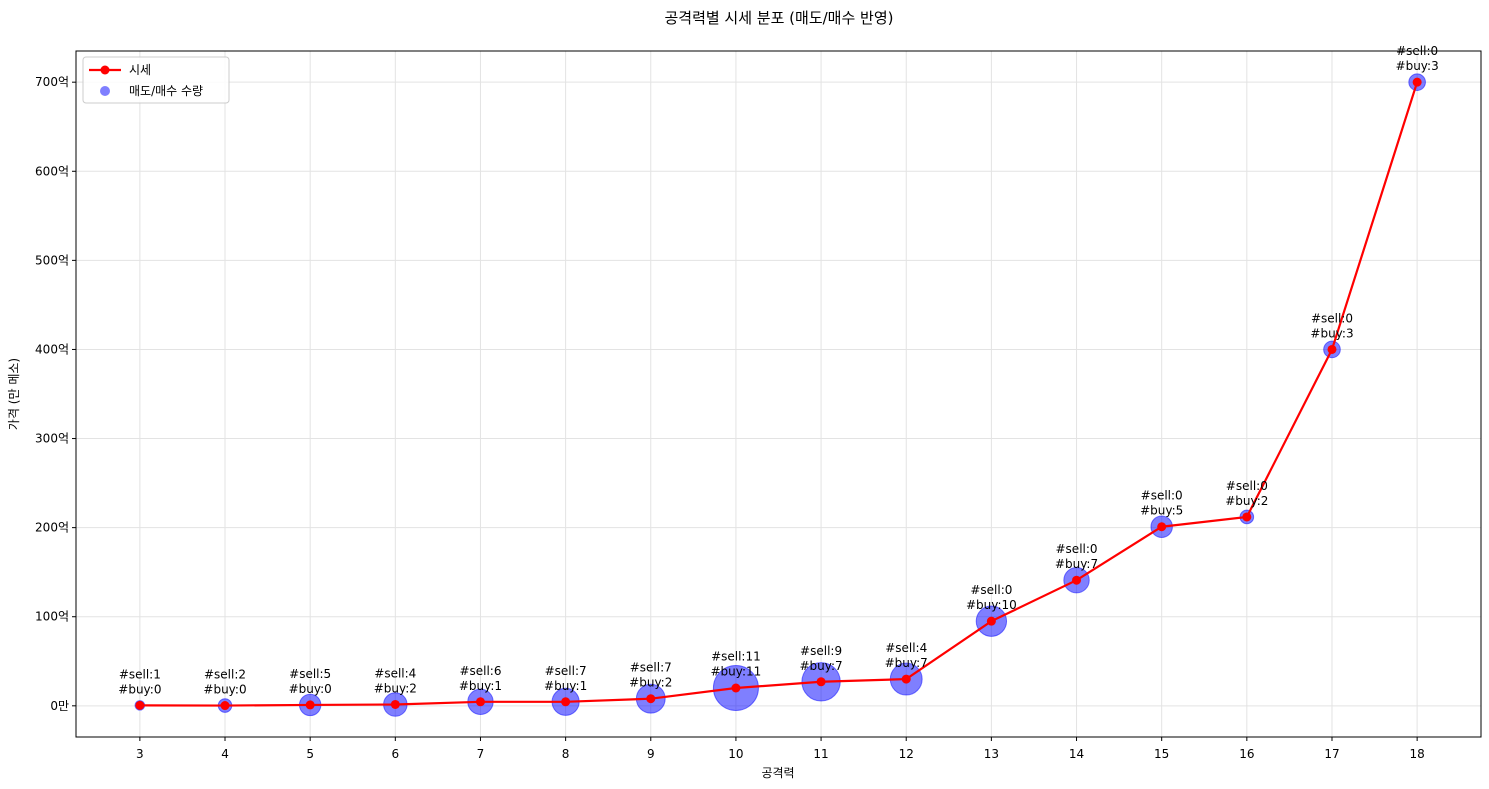 The width and height of the screenshot is (1489, 789). Describe the element at coordinates (59, 706) in the screenshot. I see `y-tick-label: 0만` at that location.